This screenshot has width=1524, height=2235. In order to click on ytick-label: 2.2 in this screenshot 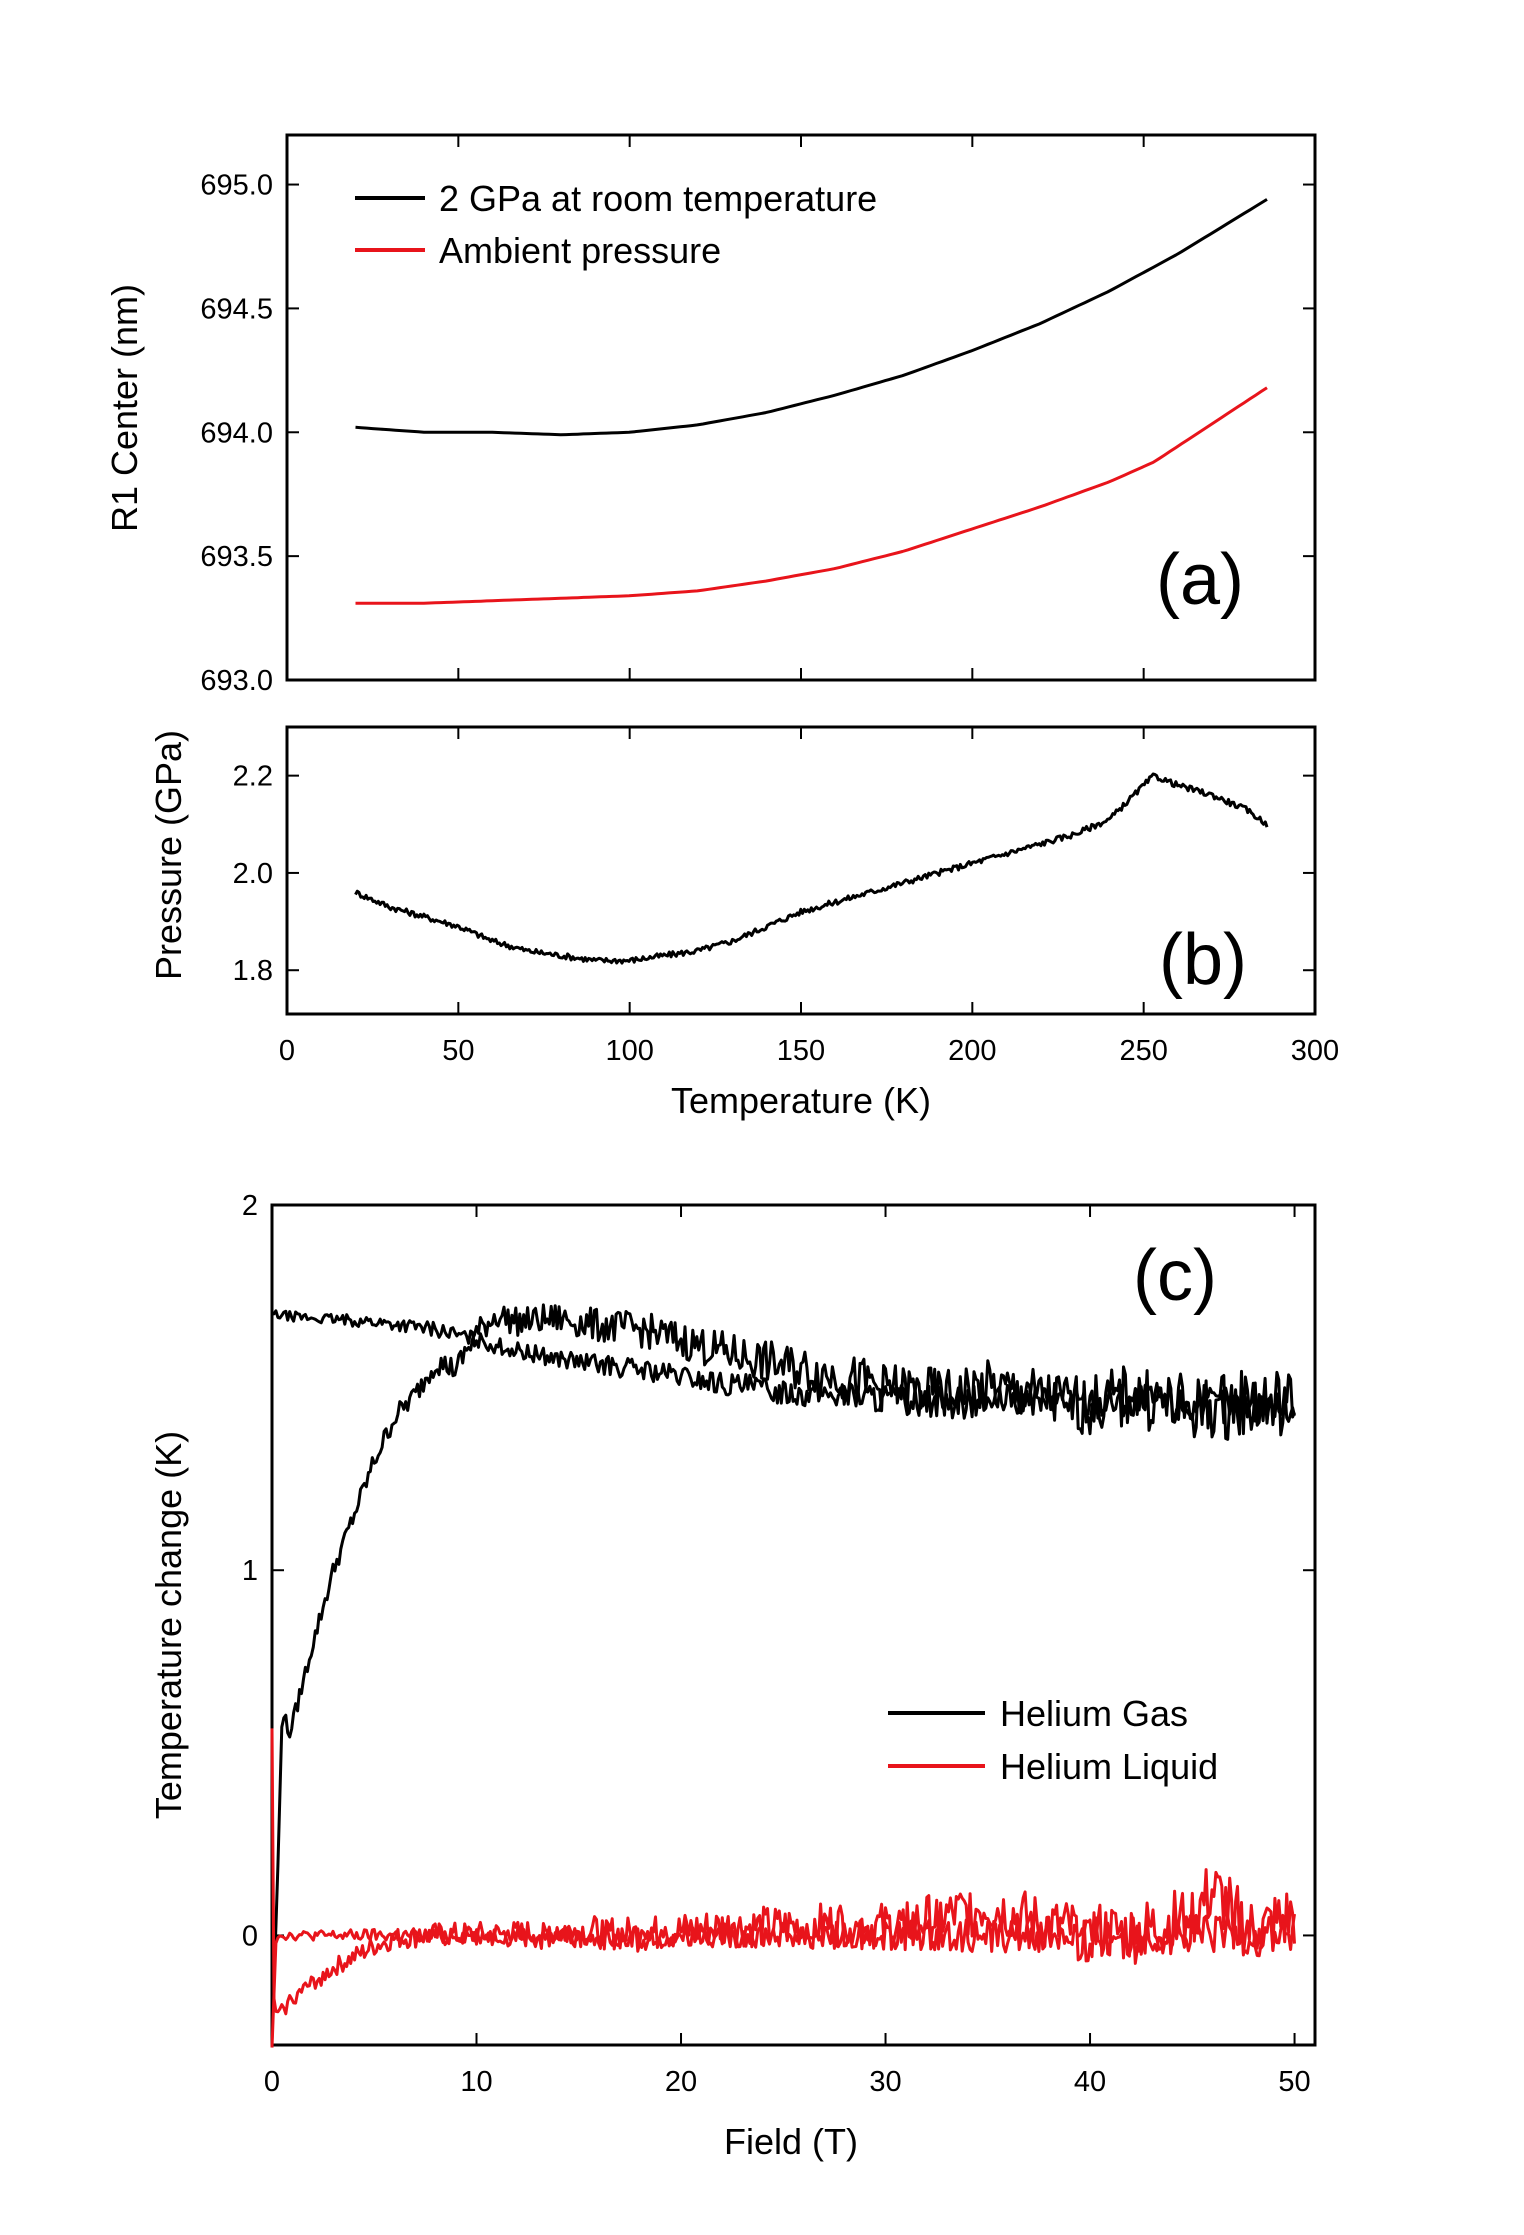, I will do `click(253, 777)`.